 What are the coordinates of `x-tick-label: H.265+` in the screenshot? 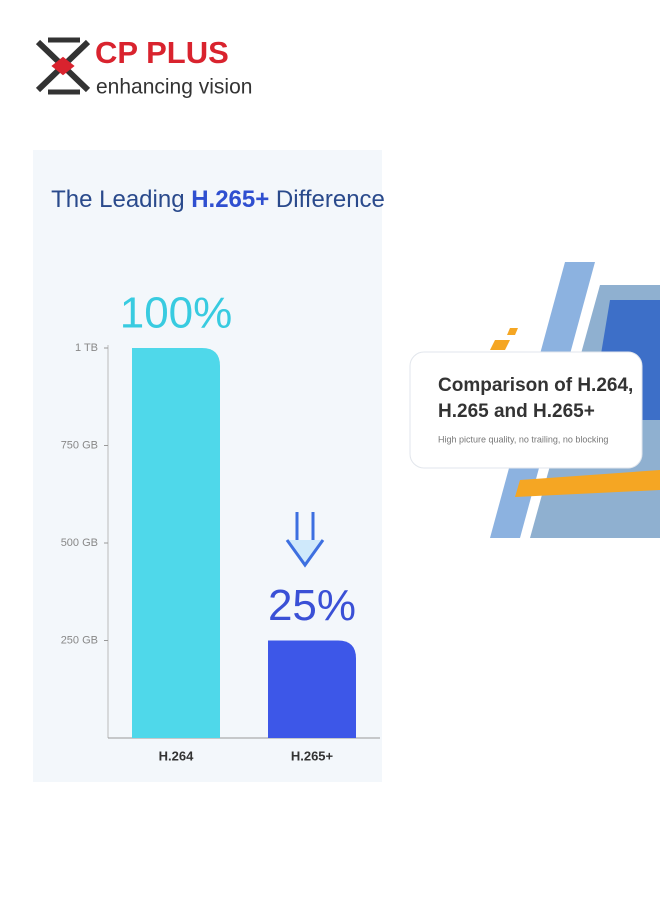 It's located at (312, 755).